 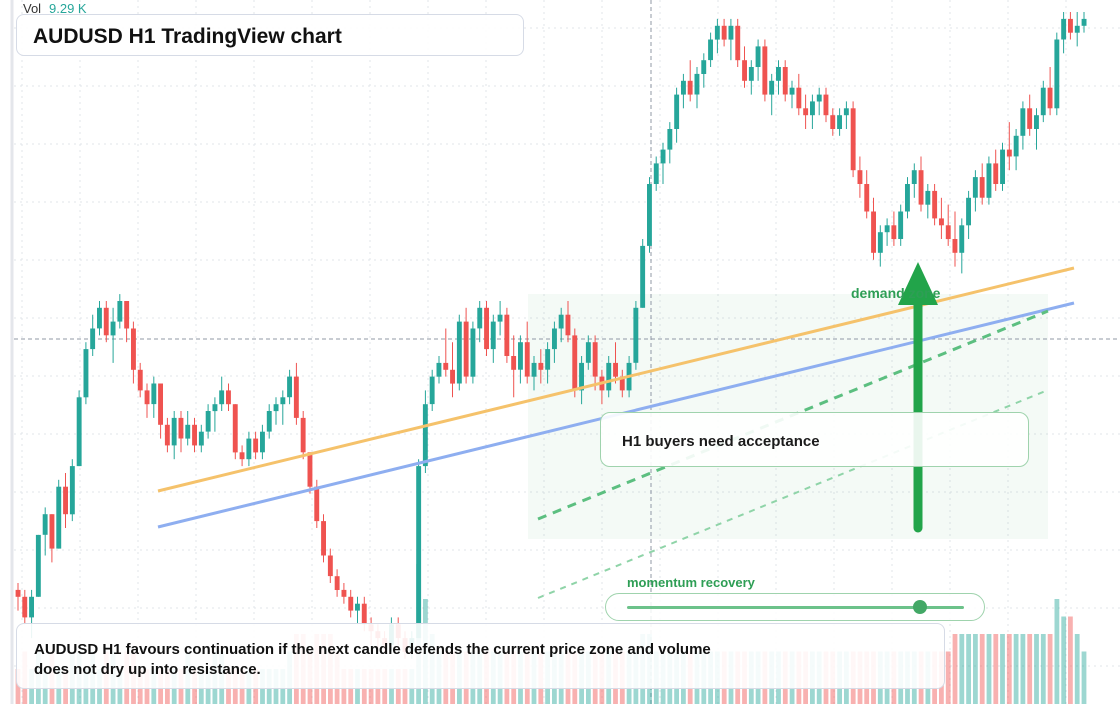 I want to click on momentum-knob, so click(x=920, y=607).